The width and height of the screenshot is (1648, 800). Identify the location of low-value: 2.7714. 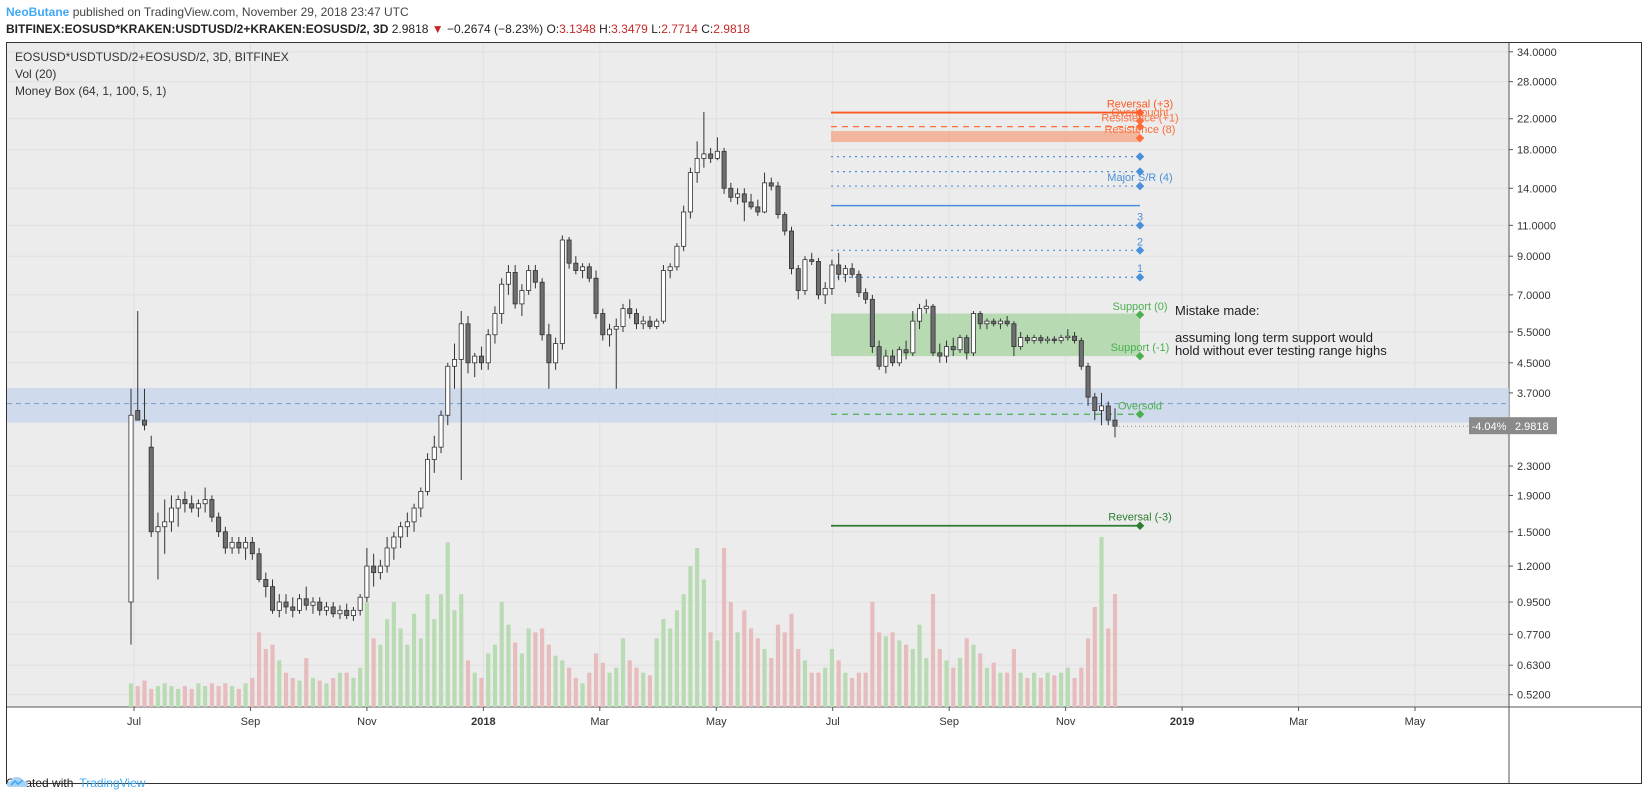
(679, 29).